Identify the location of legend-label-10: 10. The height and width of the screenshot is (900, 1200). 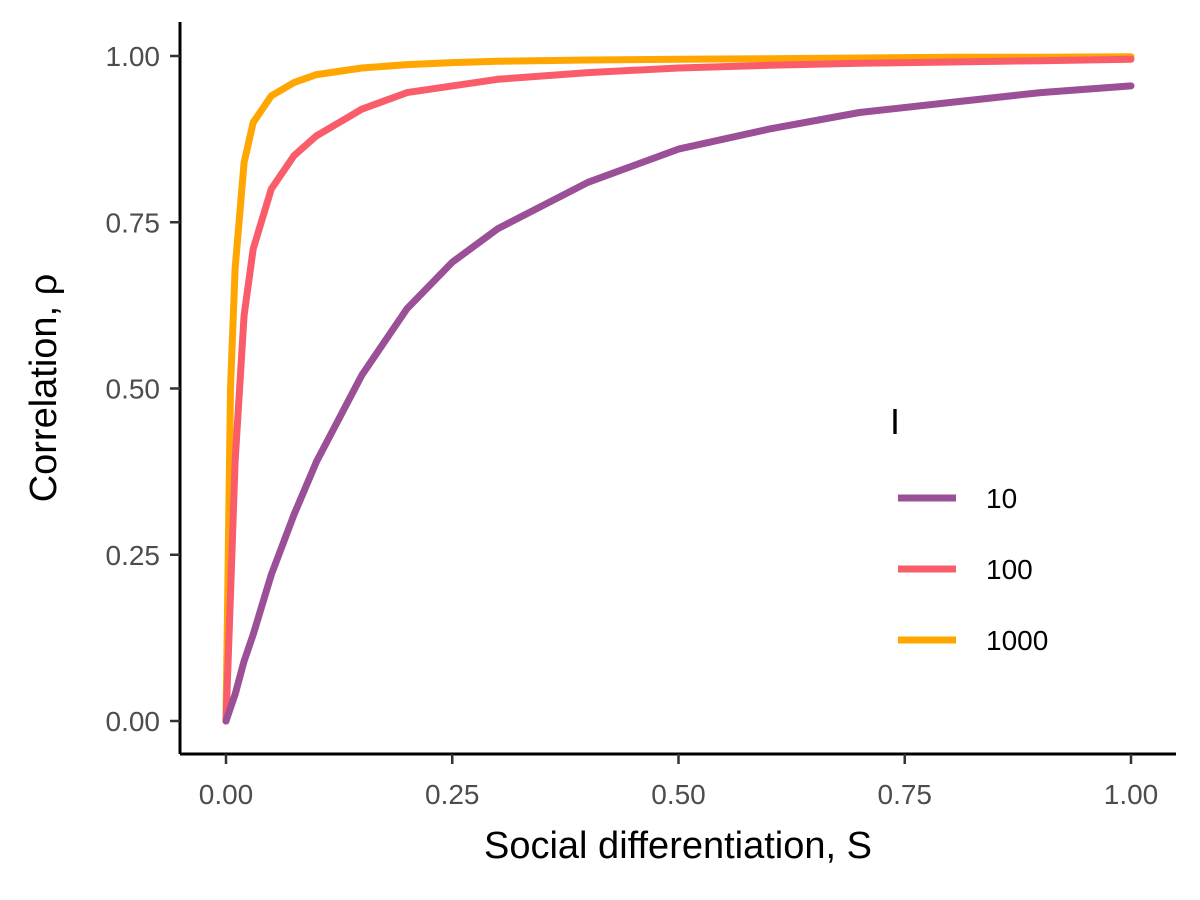
(1001, 498).